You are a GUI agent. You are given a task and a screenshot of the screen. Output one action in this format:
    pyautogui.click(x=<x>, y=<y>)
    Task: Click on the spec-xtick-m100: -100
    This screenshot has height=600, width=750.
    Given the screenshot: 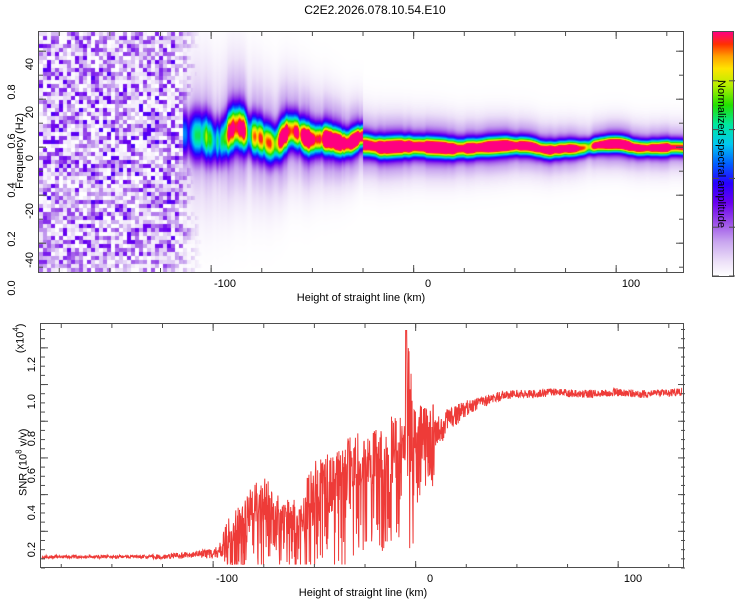 What is the action you would take?
    pyautogui.click(x=225, y=284)
    